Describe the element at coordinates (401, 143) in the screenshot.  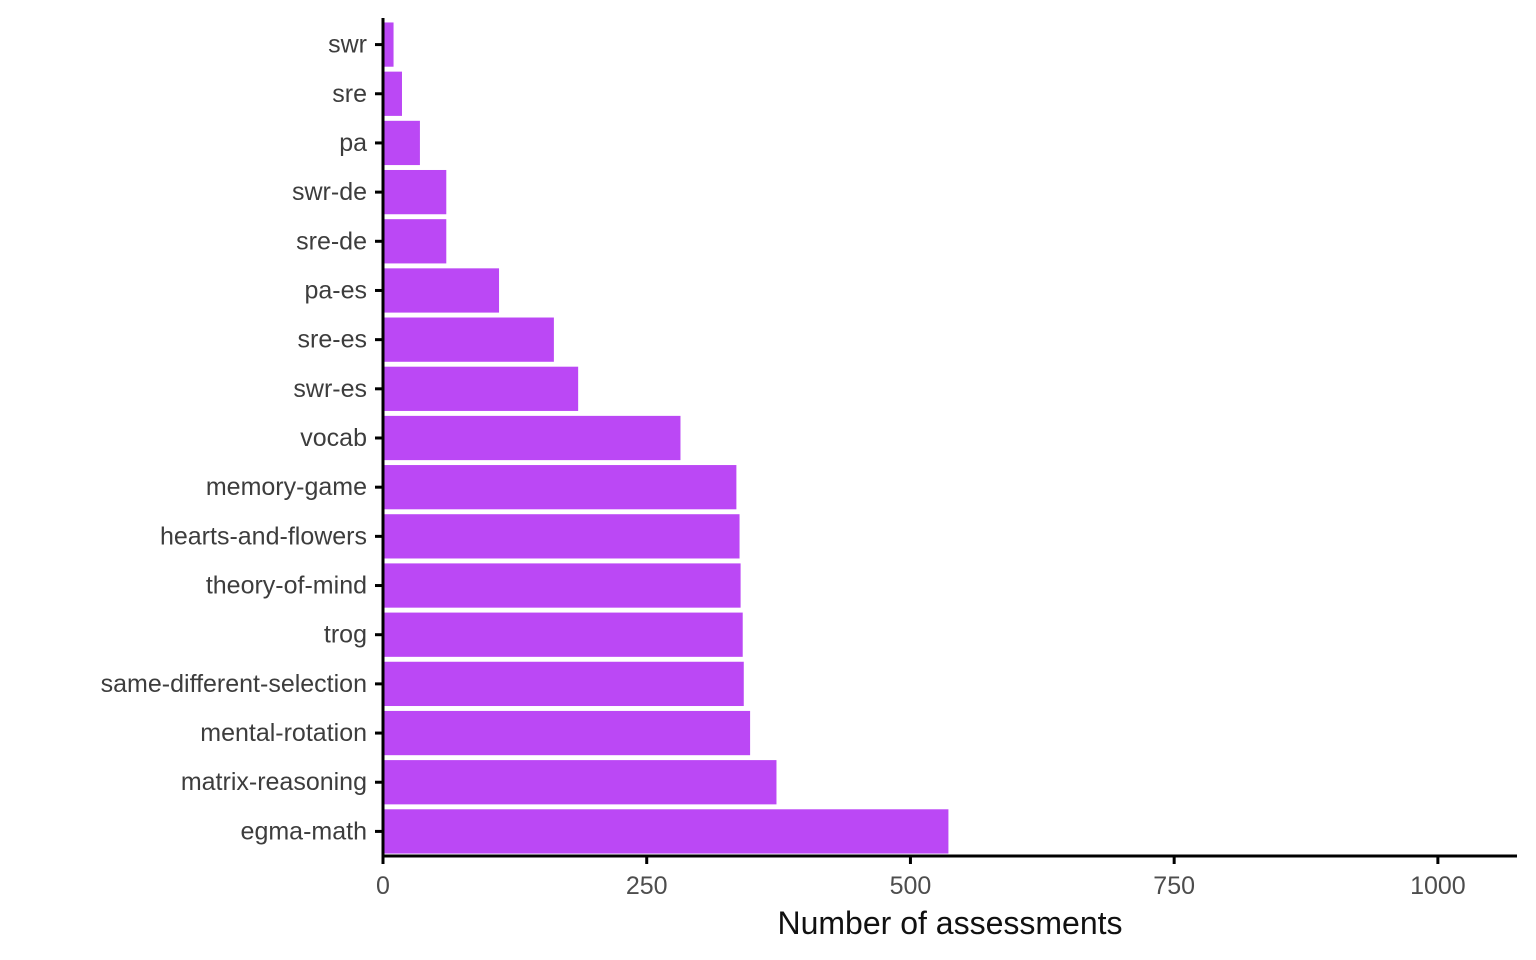
I see `bar-pa` at that location.